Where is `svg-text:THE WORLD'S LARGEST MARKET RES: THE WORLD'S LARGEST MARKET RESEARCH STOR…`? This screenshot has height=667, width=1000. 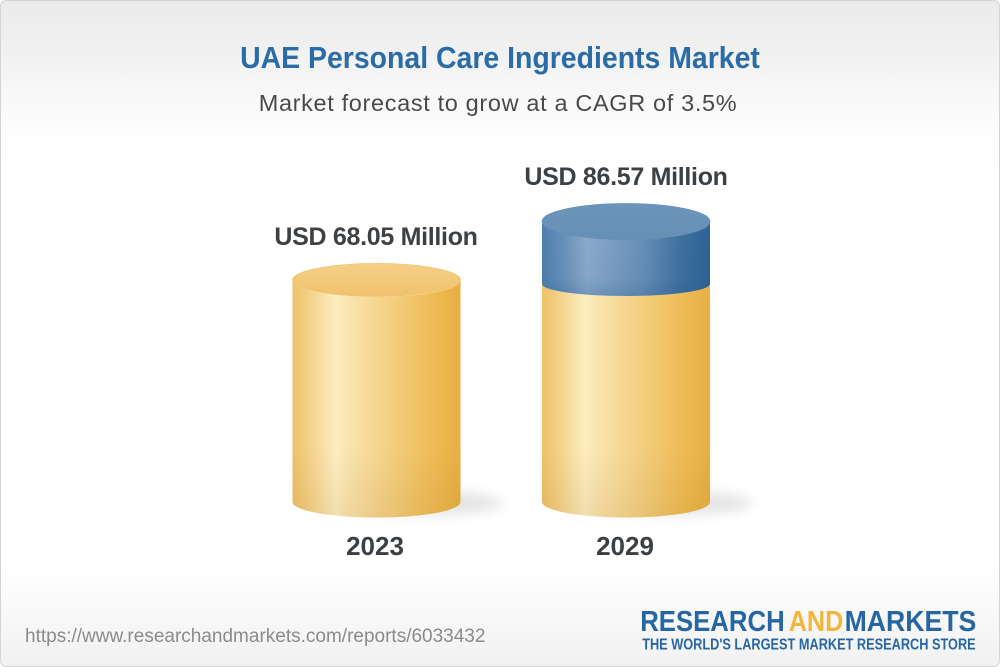 svg-text:THE WORLD'S LARGEST MARKET RES: THE WORLD'S LARGEST MARKET RESEARCH STOR… is located at coordinates (809, 645).